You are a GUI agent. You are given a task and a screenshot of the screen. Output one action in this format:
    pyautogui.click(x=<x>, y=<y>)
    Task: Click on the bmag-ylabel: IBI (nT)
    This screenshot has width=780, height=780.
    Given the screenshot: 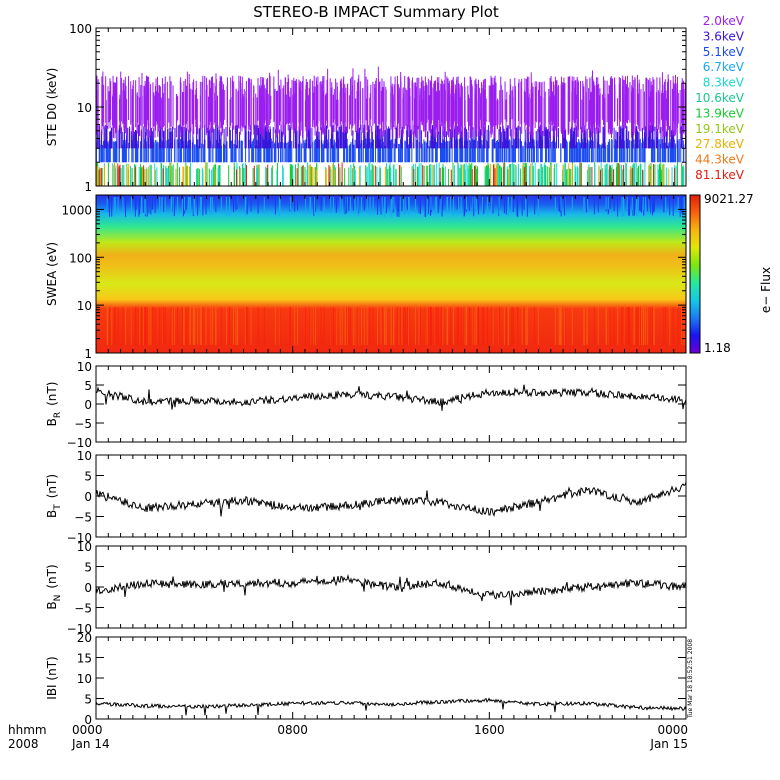 What is the action you would take?
    pyautogui.click(x=52, y=677)
    